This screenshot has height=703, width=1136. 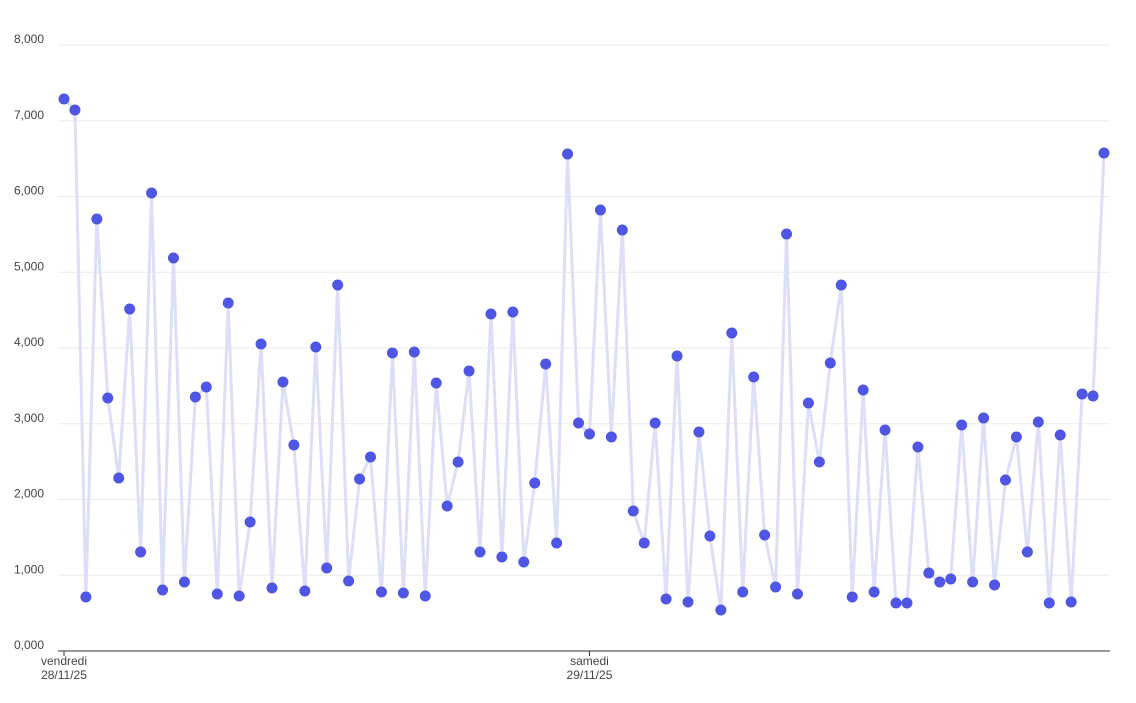 What do you see at coordinates (29, 418) in the screenshot?
I see `y-tick-label: 3,000` at bounding box center [29, 418].